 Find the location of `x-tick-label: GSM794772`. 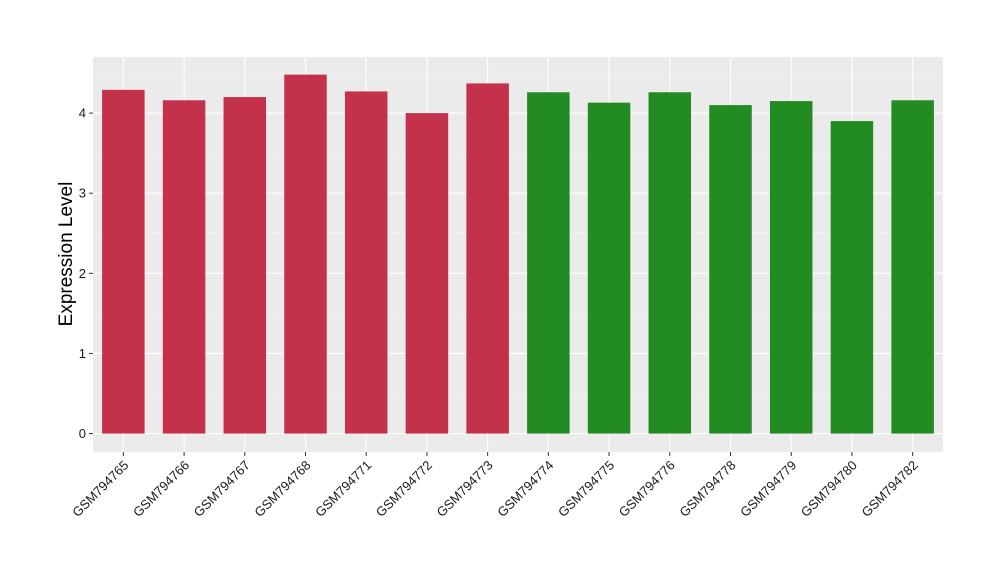

x-tick-label: GSM794772 is located at coordinates (404, 489).